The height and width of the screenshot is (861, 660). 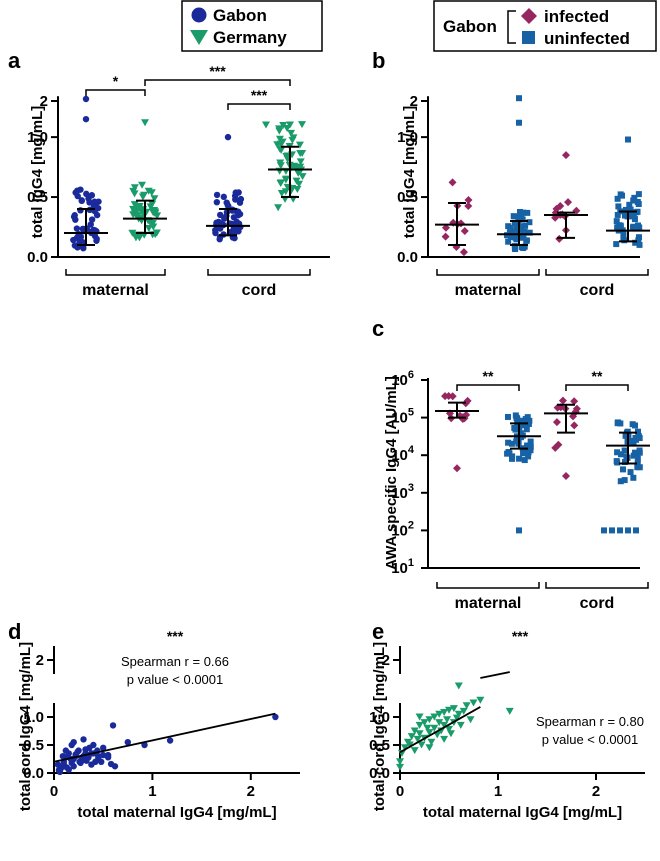 I want to click on y-tick-label: 0.5, so click(x=407, y=197).